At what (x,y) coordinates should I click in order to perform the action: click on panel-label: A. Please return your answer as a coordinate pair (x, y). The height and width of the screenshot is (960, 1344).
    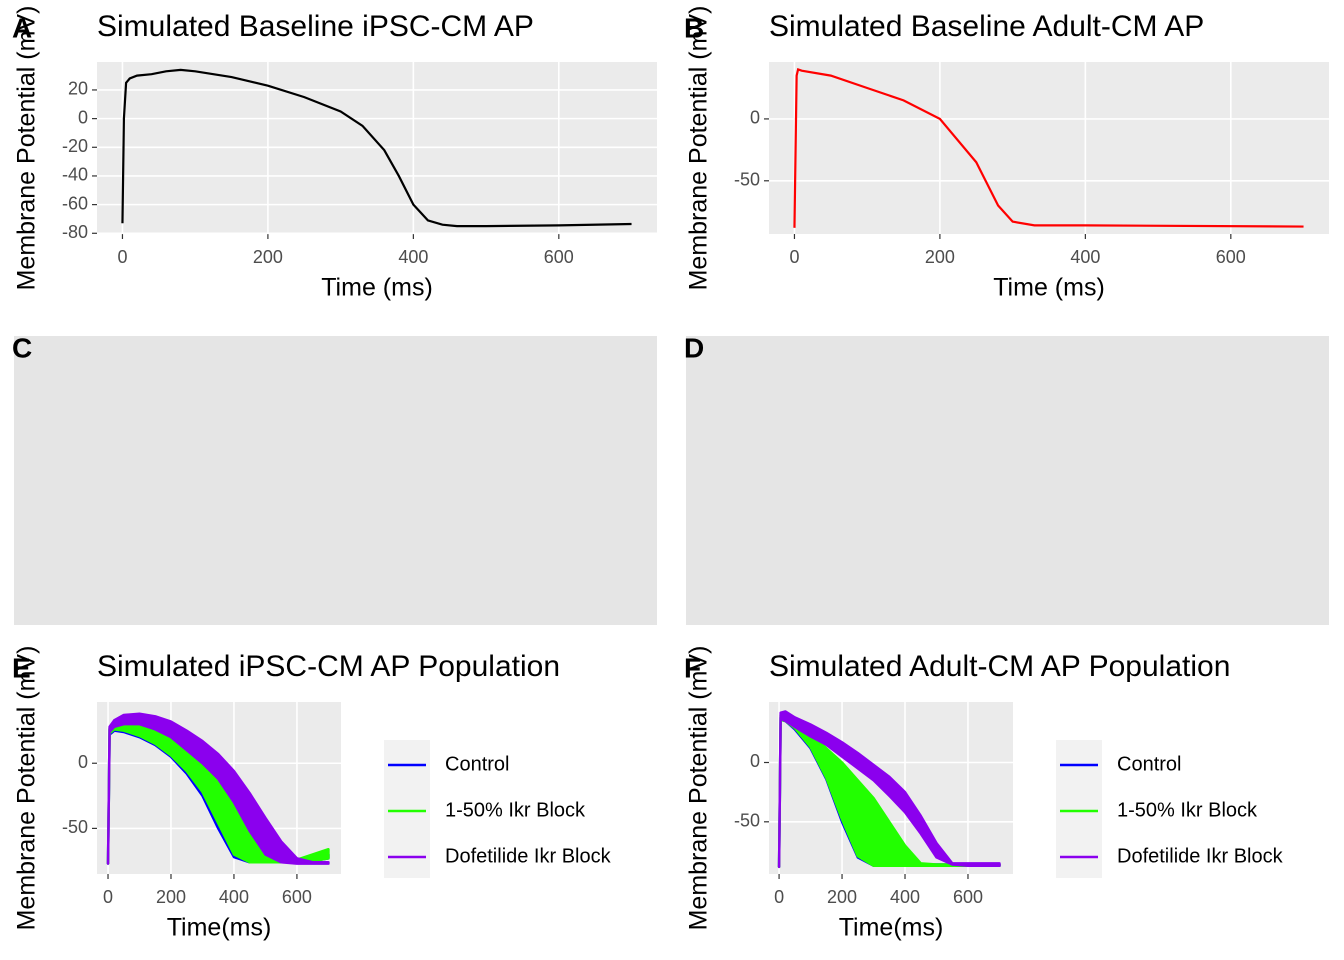
    Looking at the image, I should click on (22, 27).